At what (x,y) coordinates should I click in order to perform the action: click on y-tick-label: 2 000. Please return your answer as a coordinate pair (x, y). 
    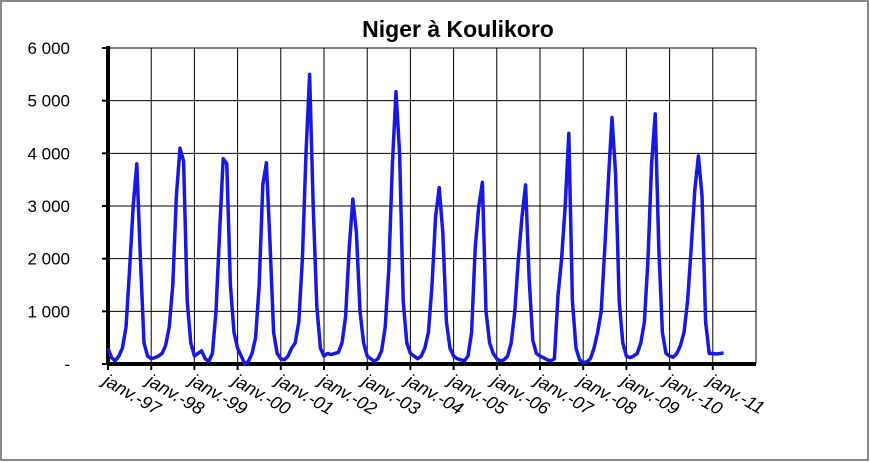
    Looking at the image, I should click on (48, 259).